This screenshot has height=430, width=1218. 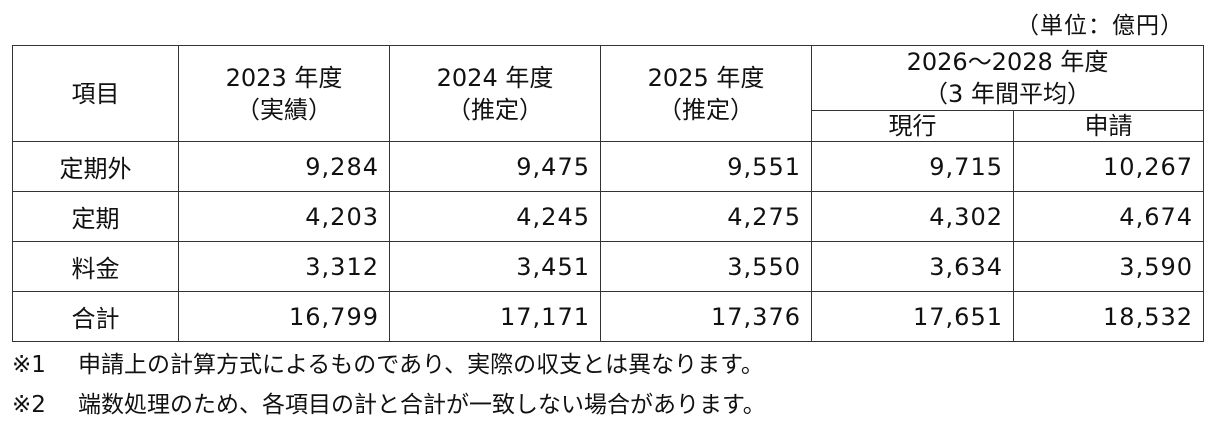 I want to click on cell-current: 4,302, so click(x=912, y=216).